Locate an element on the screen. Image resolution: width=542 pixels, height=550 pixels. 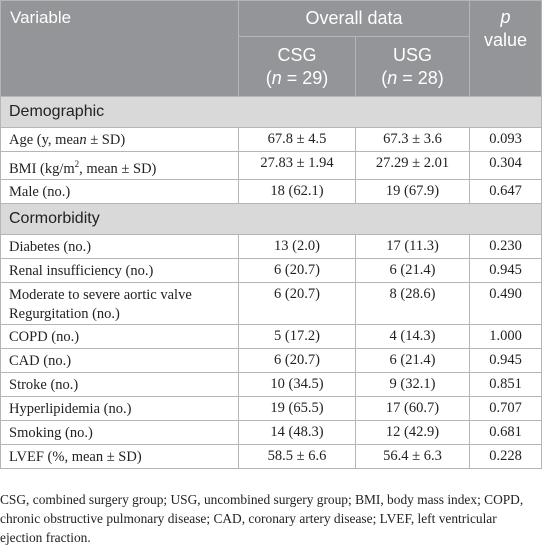
row-label: Age (y, mean ± SD) is located at coordinates (119, 139).